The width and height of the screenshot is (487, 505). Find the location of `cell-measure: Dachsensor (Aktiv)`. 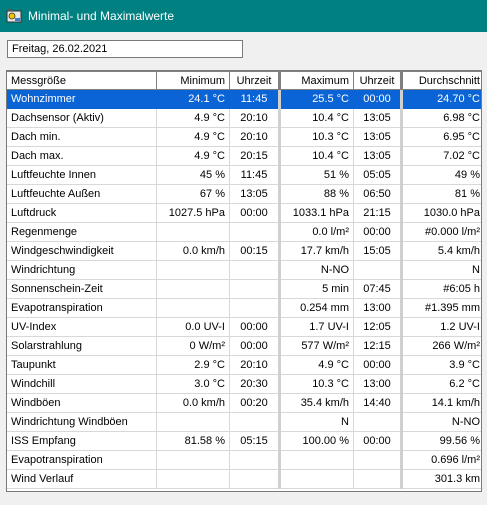

cell-measure: Dachsensor (Aktiv) is located at coordinates (82, 118).